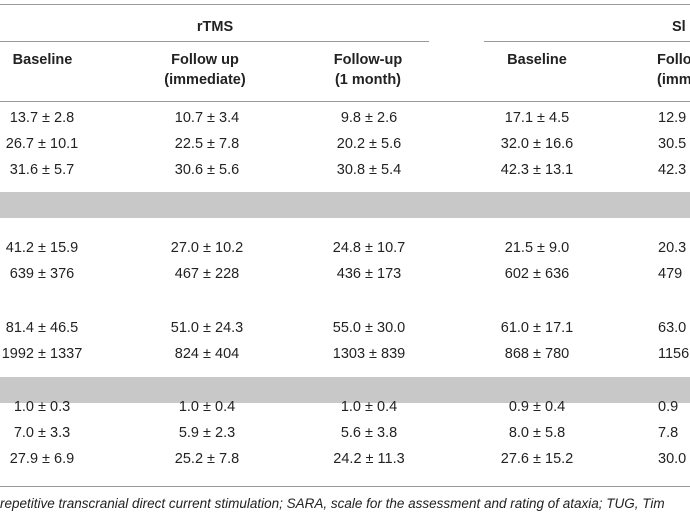 Image resolution: width=690 pixels, height=518 pixels. I want to click on table-cell: 63.0, so click(672, 328).